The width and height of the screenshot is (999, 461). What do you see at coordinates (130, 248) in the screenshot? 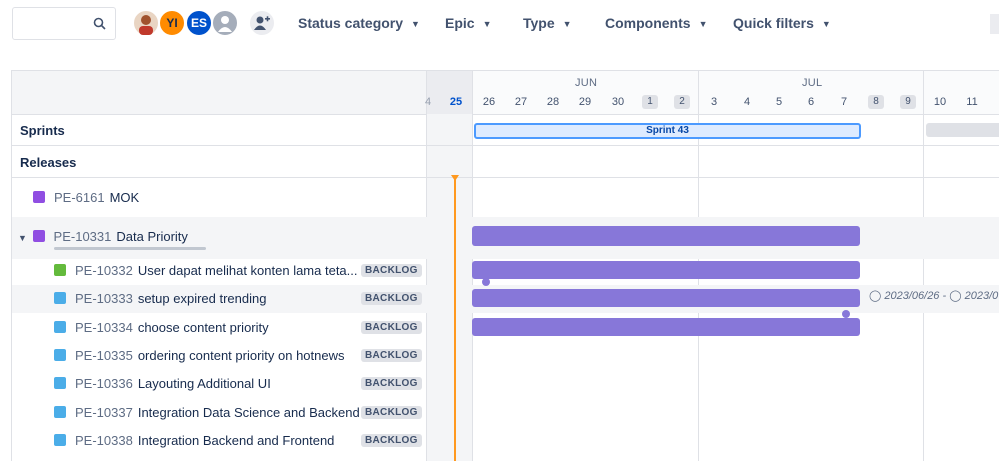
I see `scrollbar-thumb` at bounding box center [130, 248].